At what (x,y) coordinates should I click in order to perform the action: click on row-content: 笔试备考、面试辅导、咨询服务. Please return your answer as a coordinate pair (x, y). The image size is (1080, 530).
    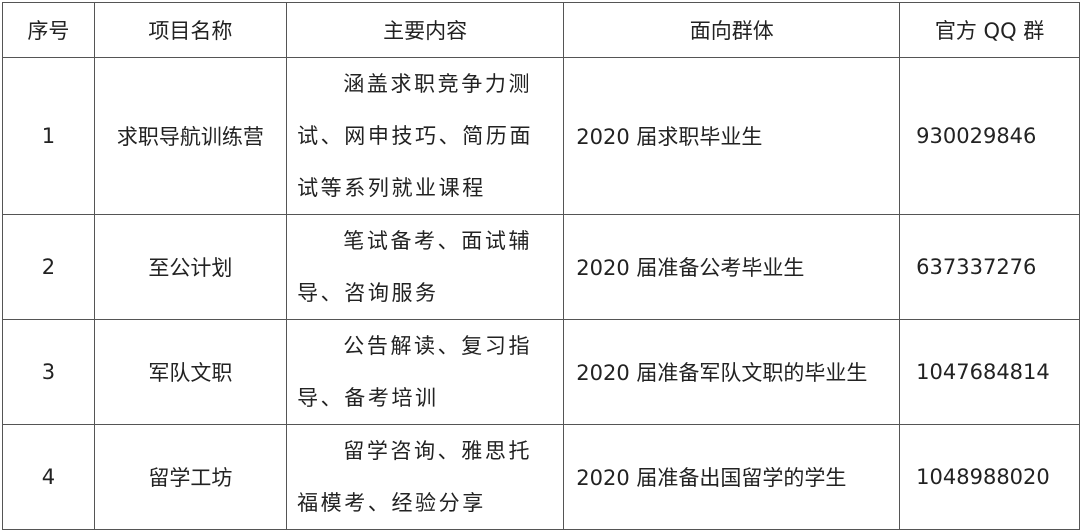
    Looking at the image, I should click on (425, 267).